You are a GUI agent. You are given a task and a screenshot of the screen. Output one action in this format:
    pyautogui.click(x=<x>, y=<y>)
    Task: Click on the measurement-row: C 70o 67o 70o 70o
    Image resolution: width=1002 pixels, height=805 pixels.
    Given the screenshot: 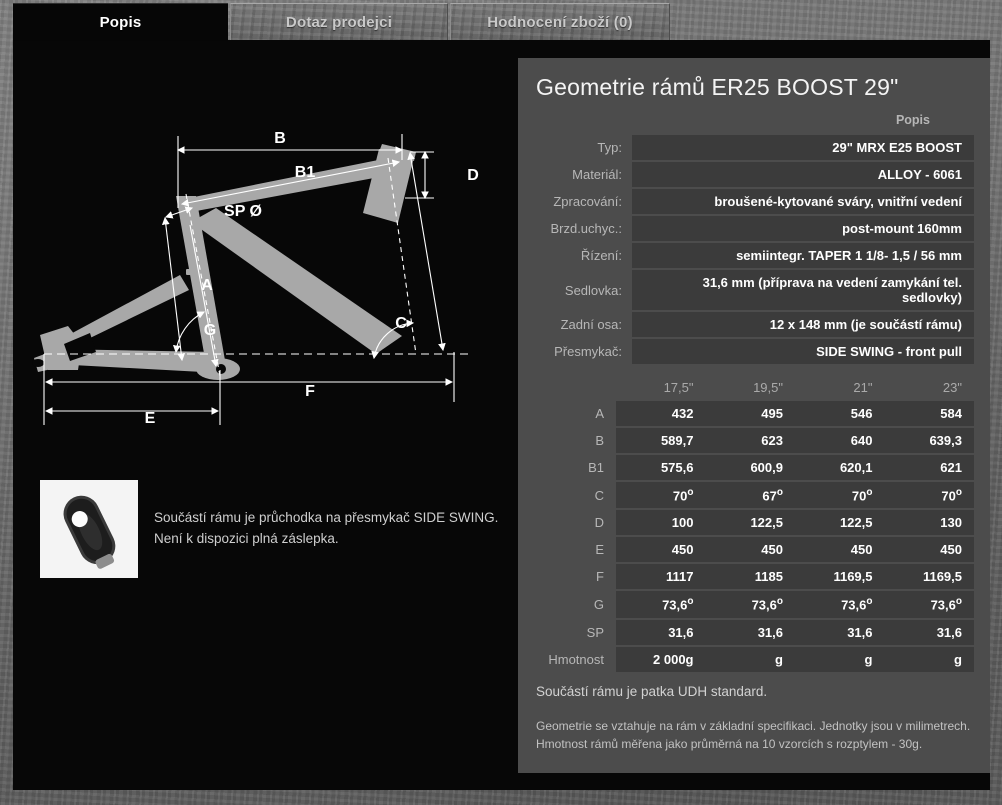 What is the action you would take?
    pyautogui.click(x=754, y=495)
    